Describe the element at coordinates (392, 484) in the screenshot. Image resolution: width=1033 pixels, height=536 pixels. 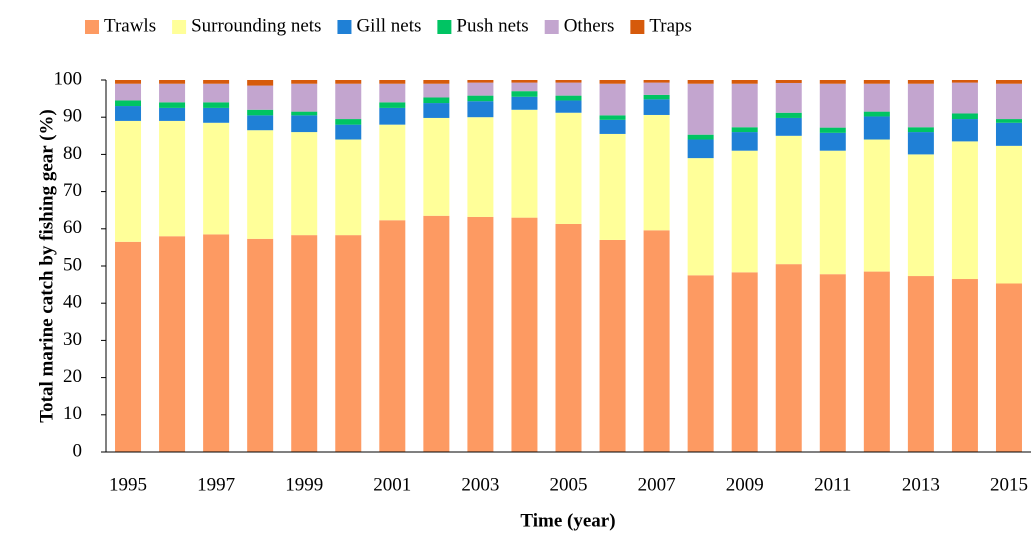
I see `x-tick-label: 2001` at that location.